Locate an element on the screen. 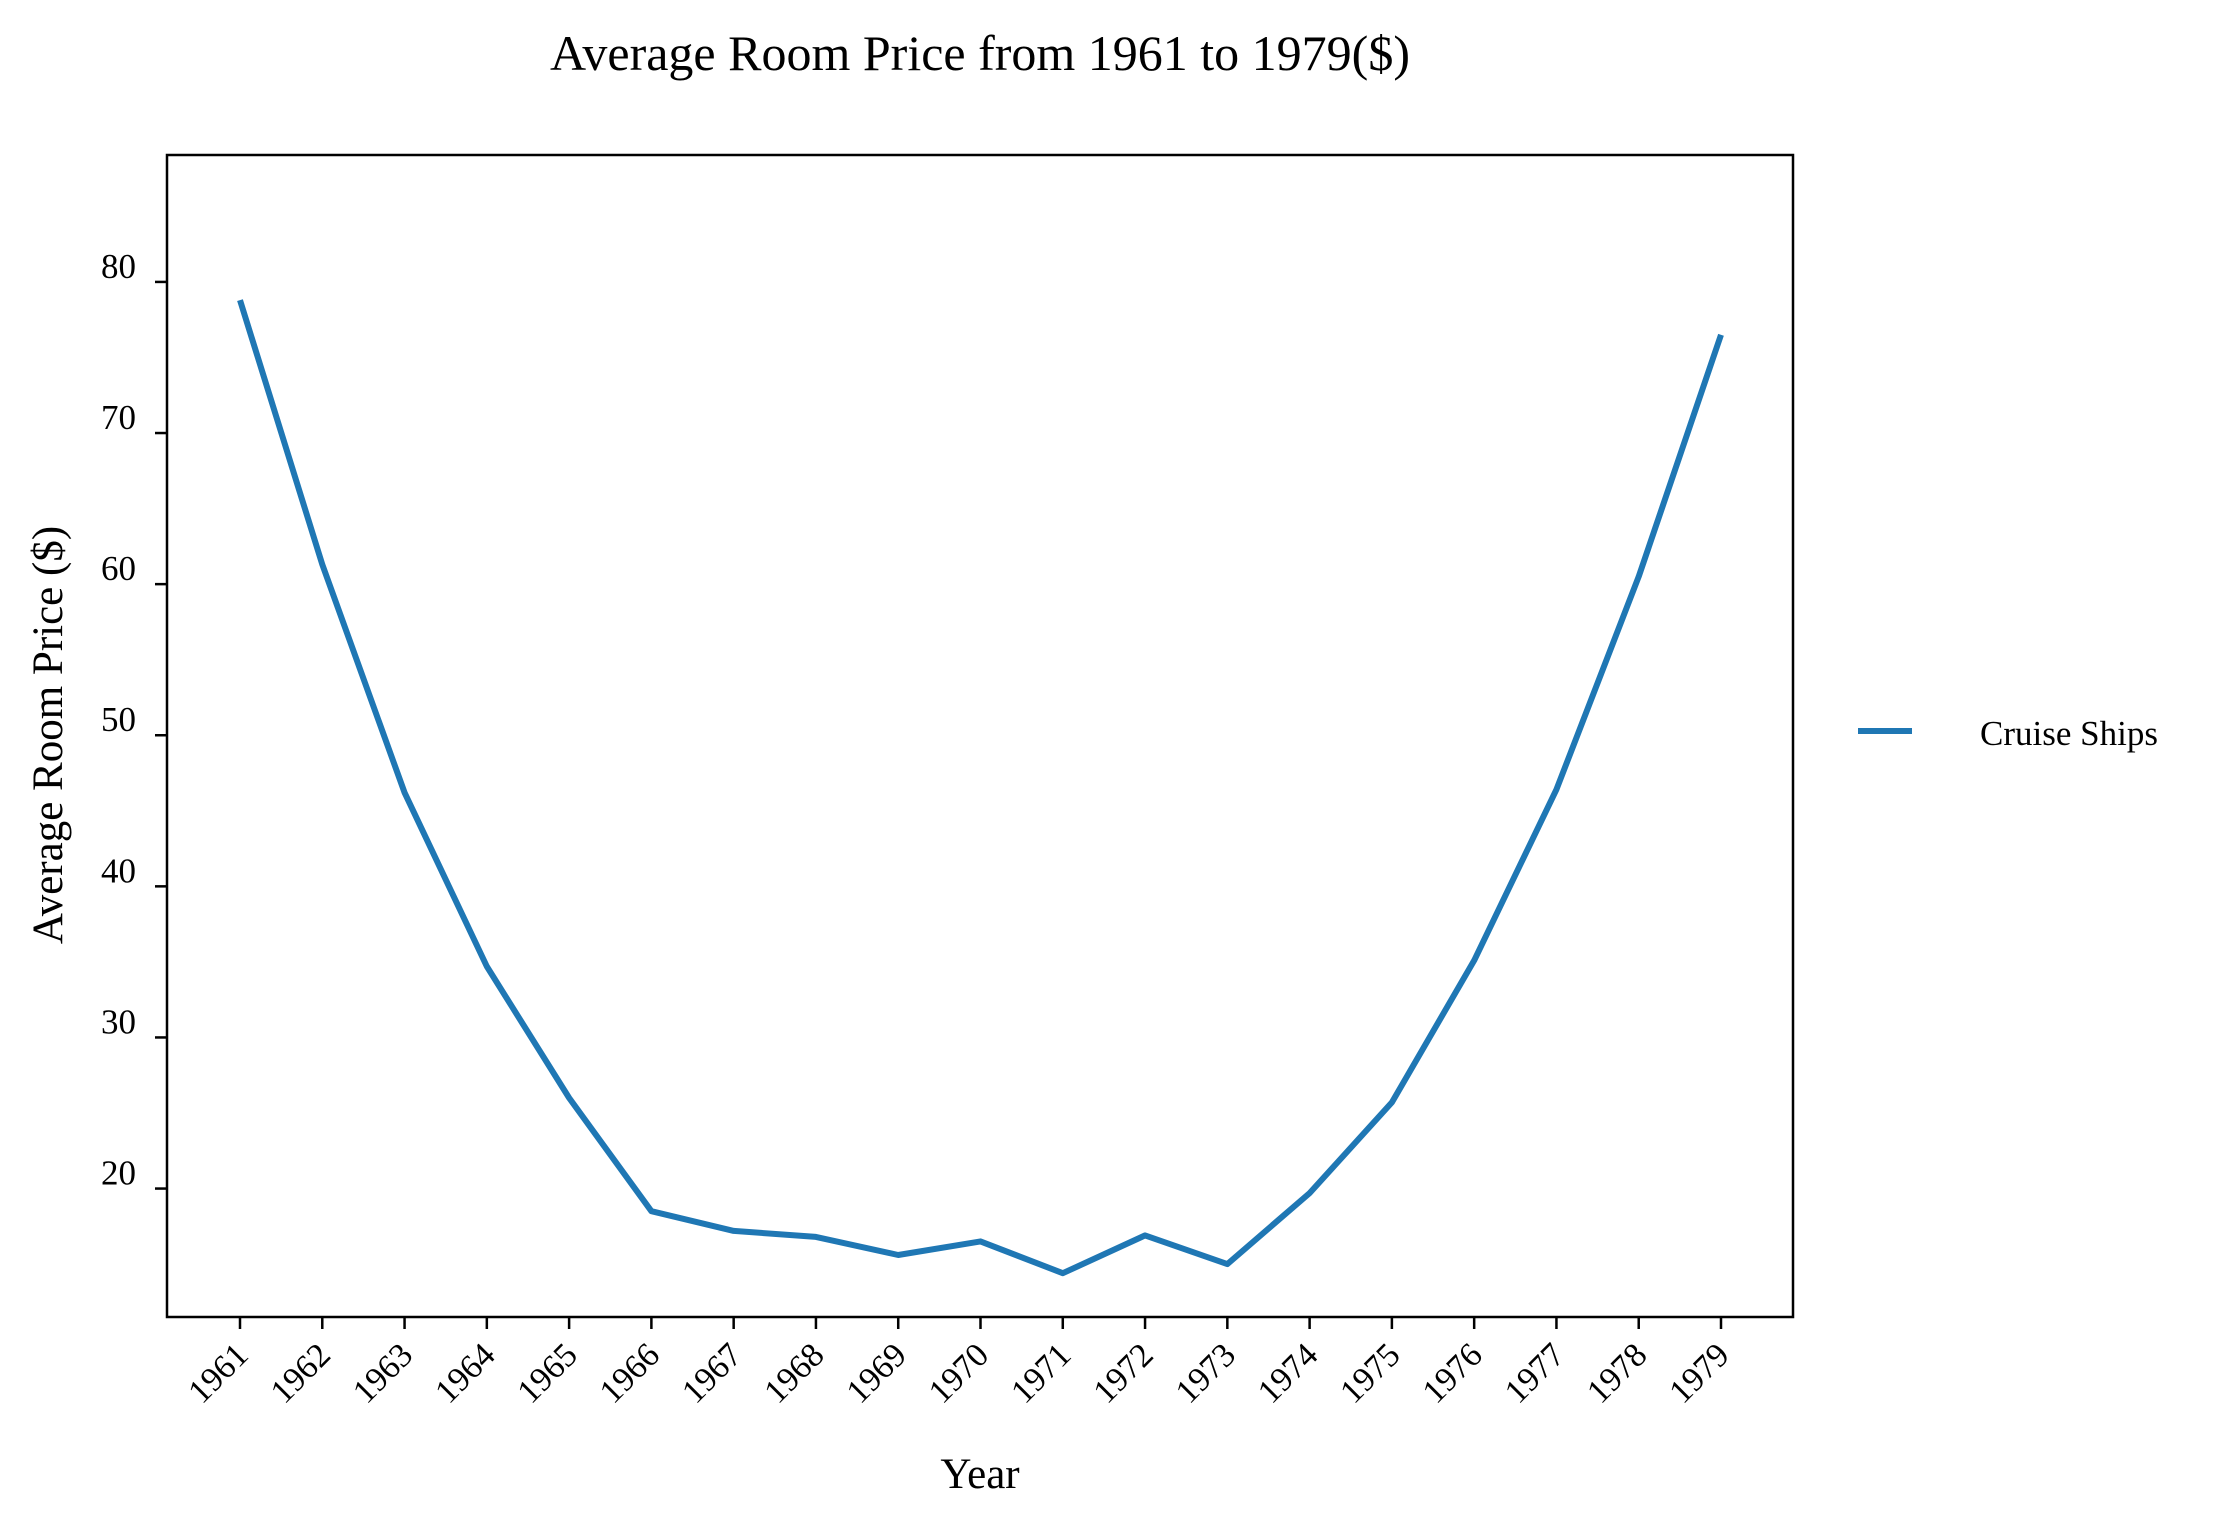 This screenshot has width=2229, height=1518. x-tick-label-1979: 1979 is located at coordinates (1699, 1373).